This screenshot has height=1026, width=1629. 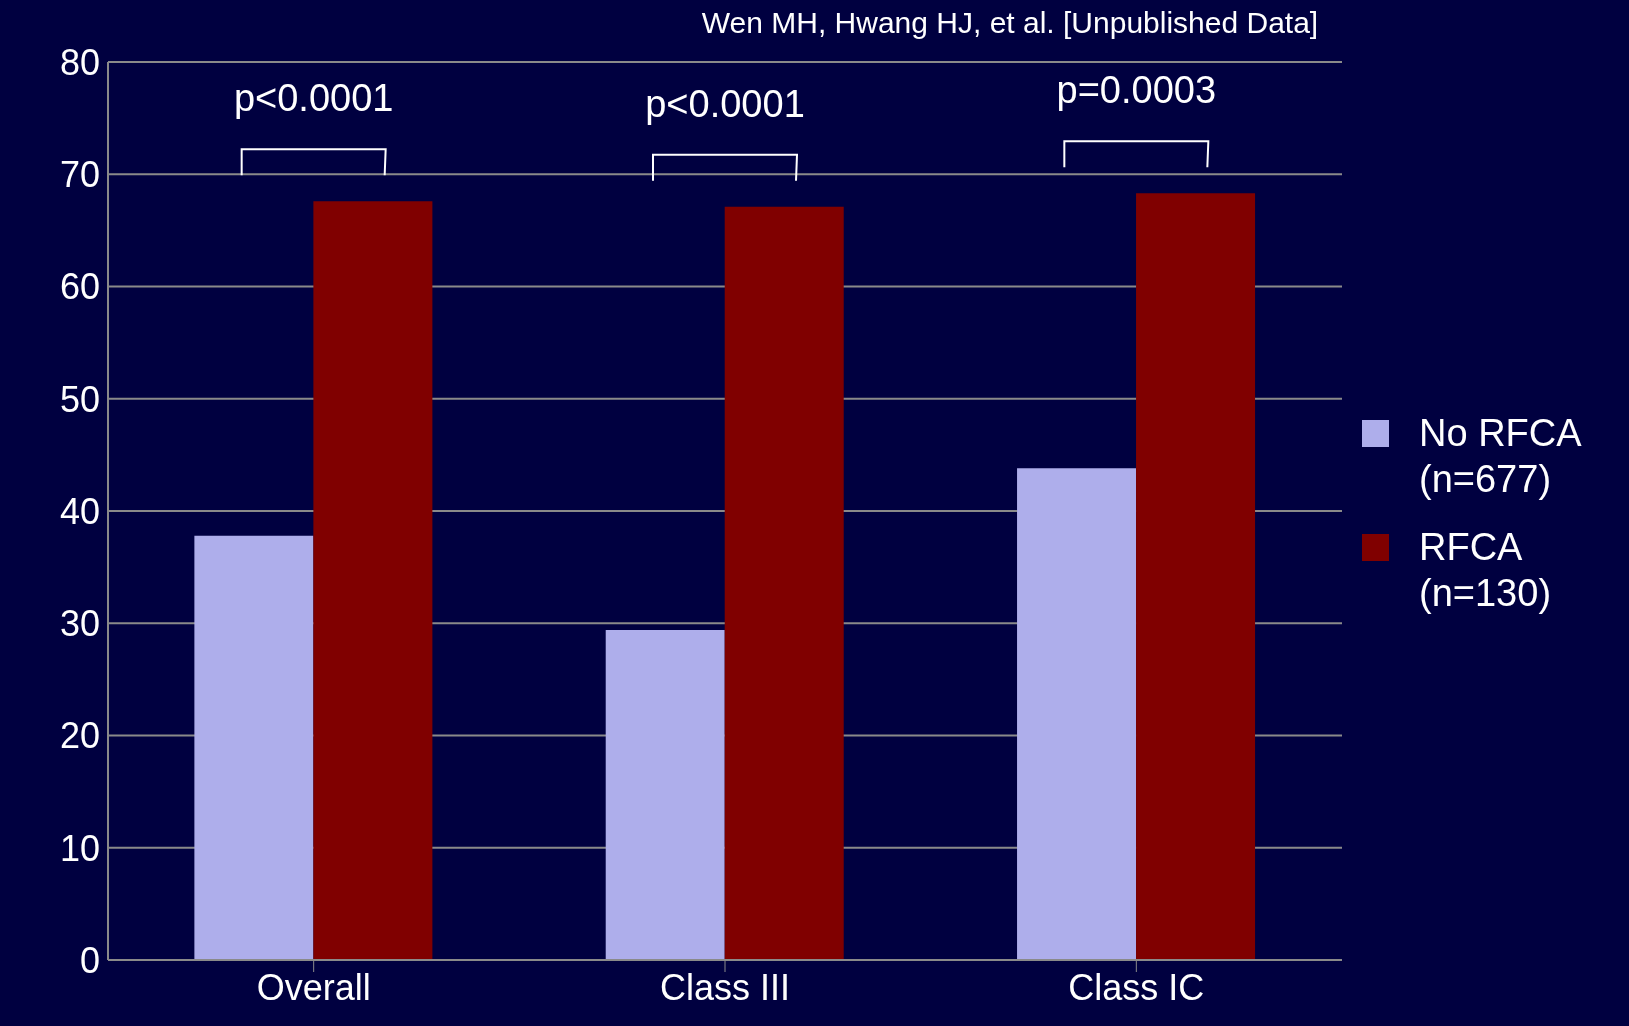 I want to click on y-tick-label: 40, so click(x=79, y=511).